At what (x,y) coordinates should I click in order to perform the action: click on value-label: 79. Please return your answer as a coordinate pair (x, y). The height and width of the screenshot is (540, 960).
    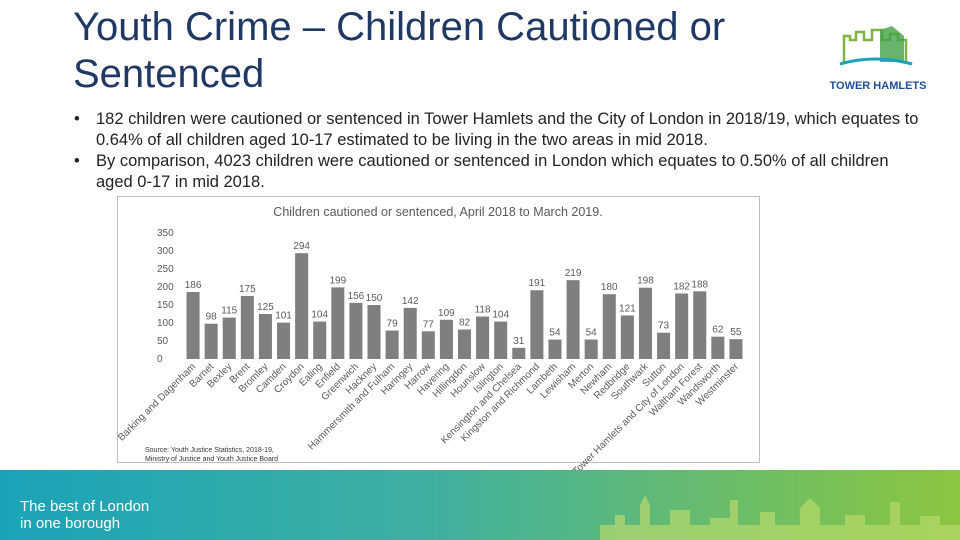
    Looking at the image, I should click on (393, 324).